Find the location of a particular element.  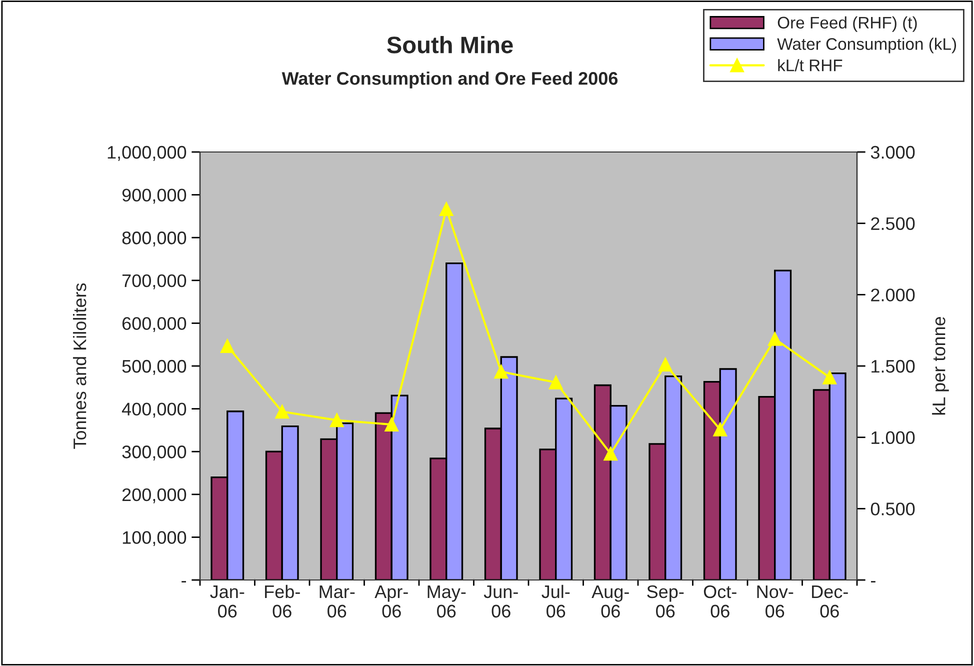

y-tick-label: 900,000 is located at coordinates (154, 196).